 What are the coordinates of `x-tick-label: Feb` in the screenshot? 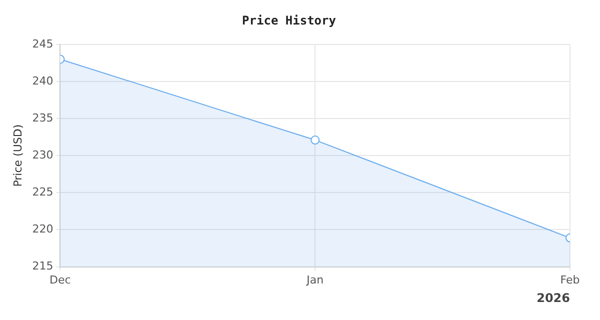 It's located at (570, 279).